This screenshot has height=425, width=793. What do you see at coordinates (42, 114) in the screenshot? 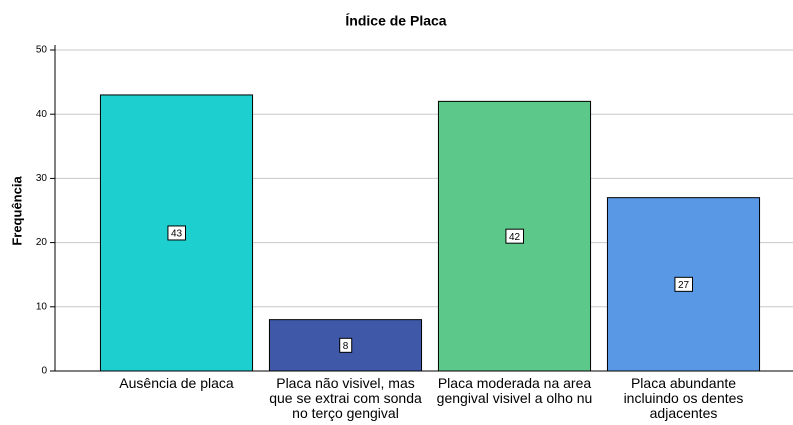
I see `y-tick-label: 40` at bounding box center [42, 114].